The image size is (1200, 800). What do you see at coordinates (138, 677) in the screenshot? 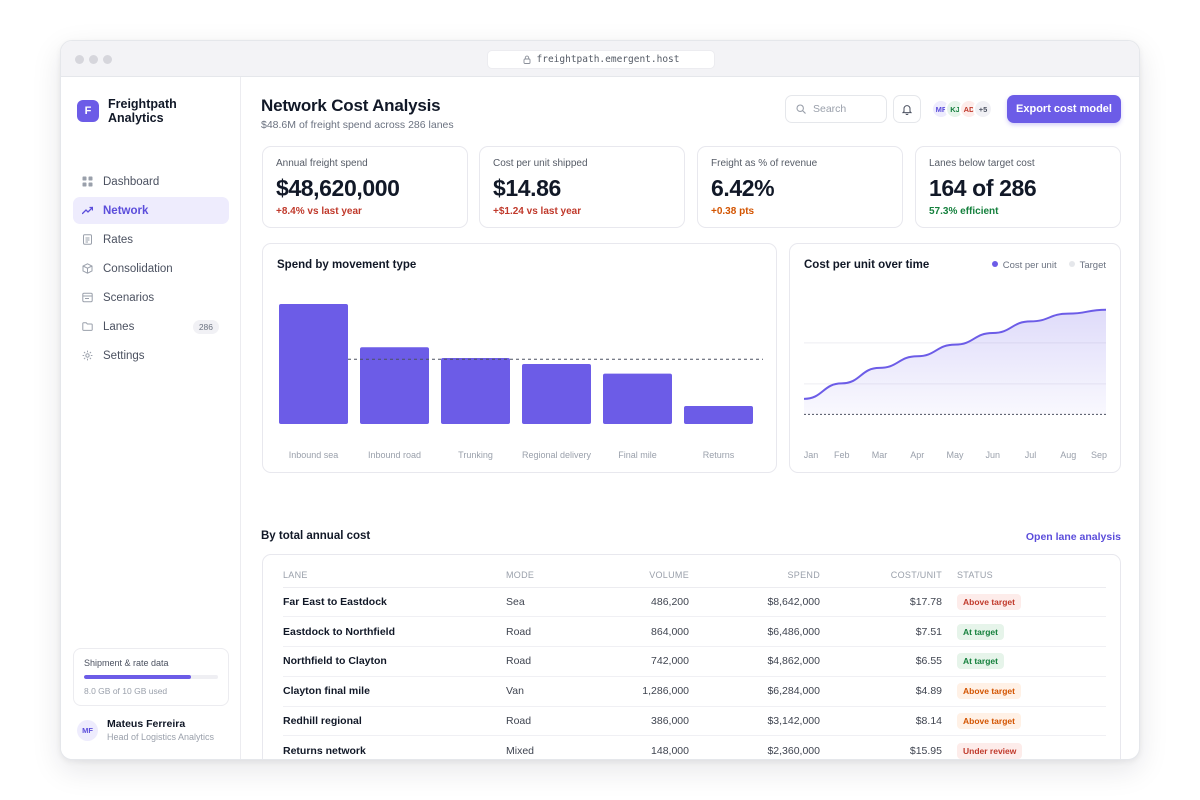
I see `storage-progress-fill` at bounding box center [138, 677].